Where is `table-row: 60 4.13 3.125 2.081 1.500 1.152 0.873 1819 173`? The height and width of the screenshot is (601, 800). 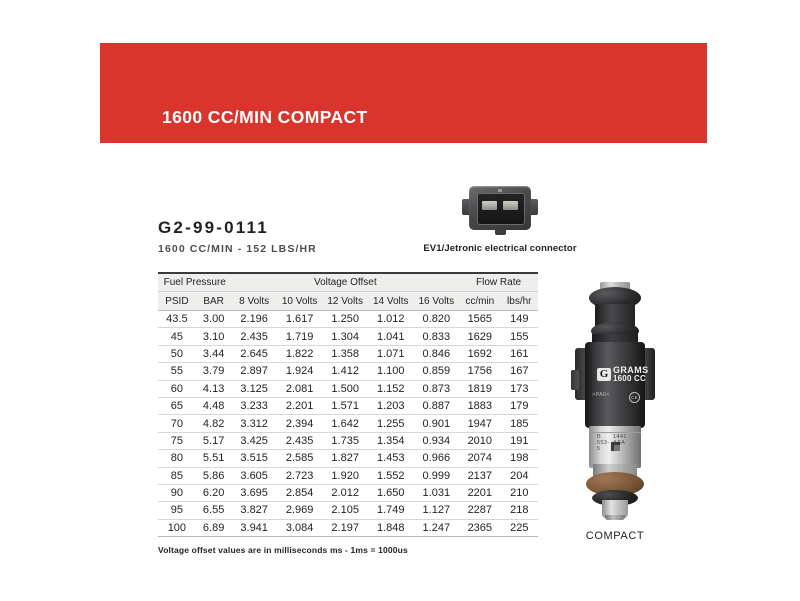 table-row: 60 4.13 3.125 2.081 1.500 1.152 0.873 1819 173 is located at coordinates (348, 389).